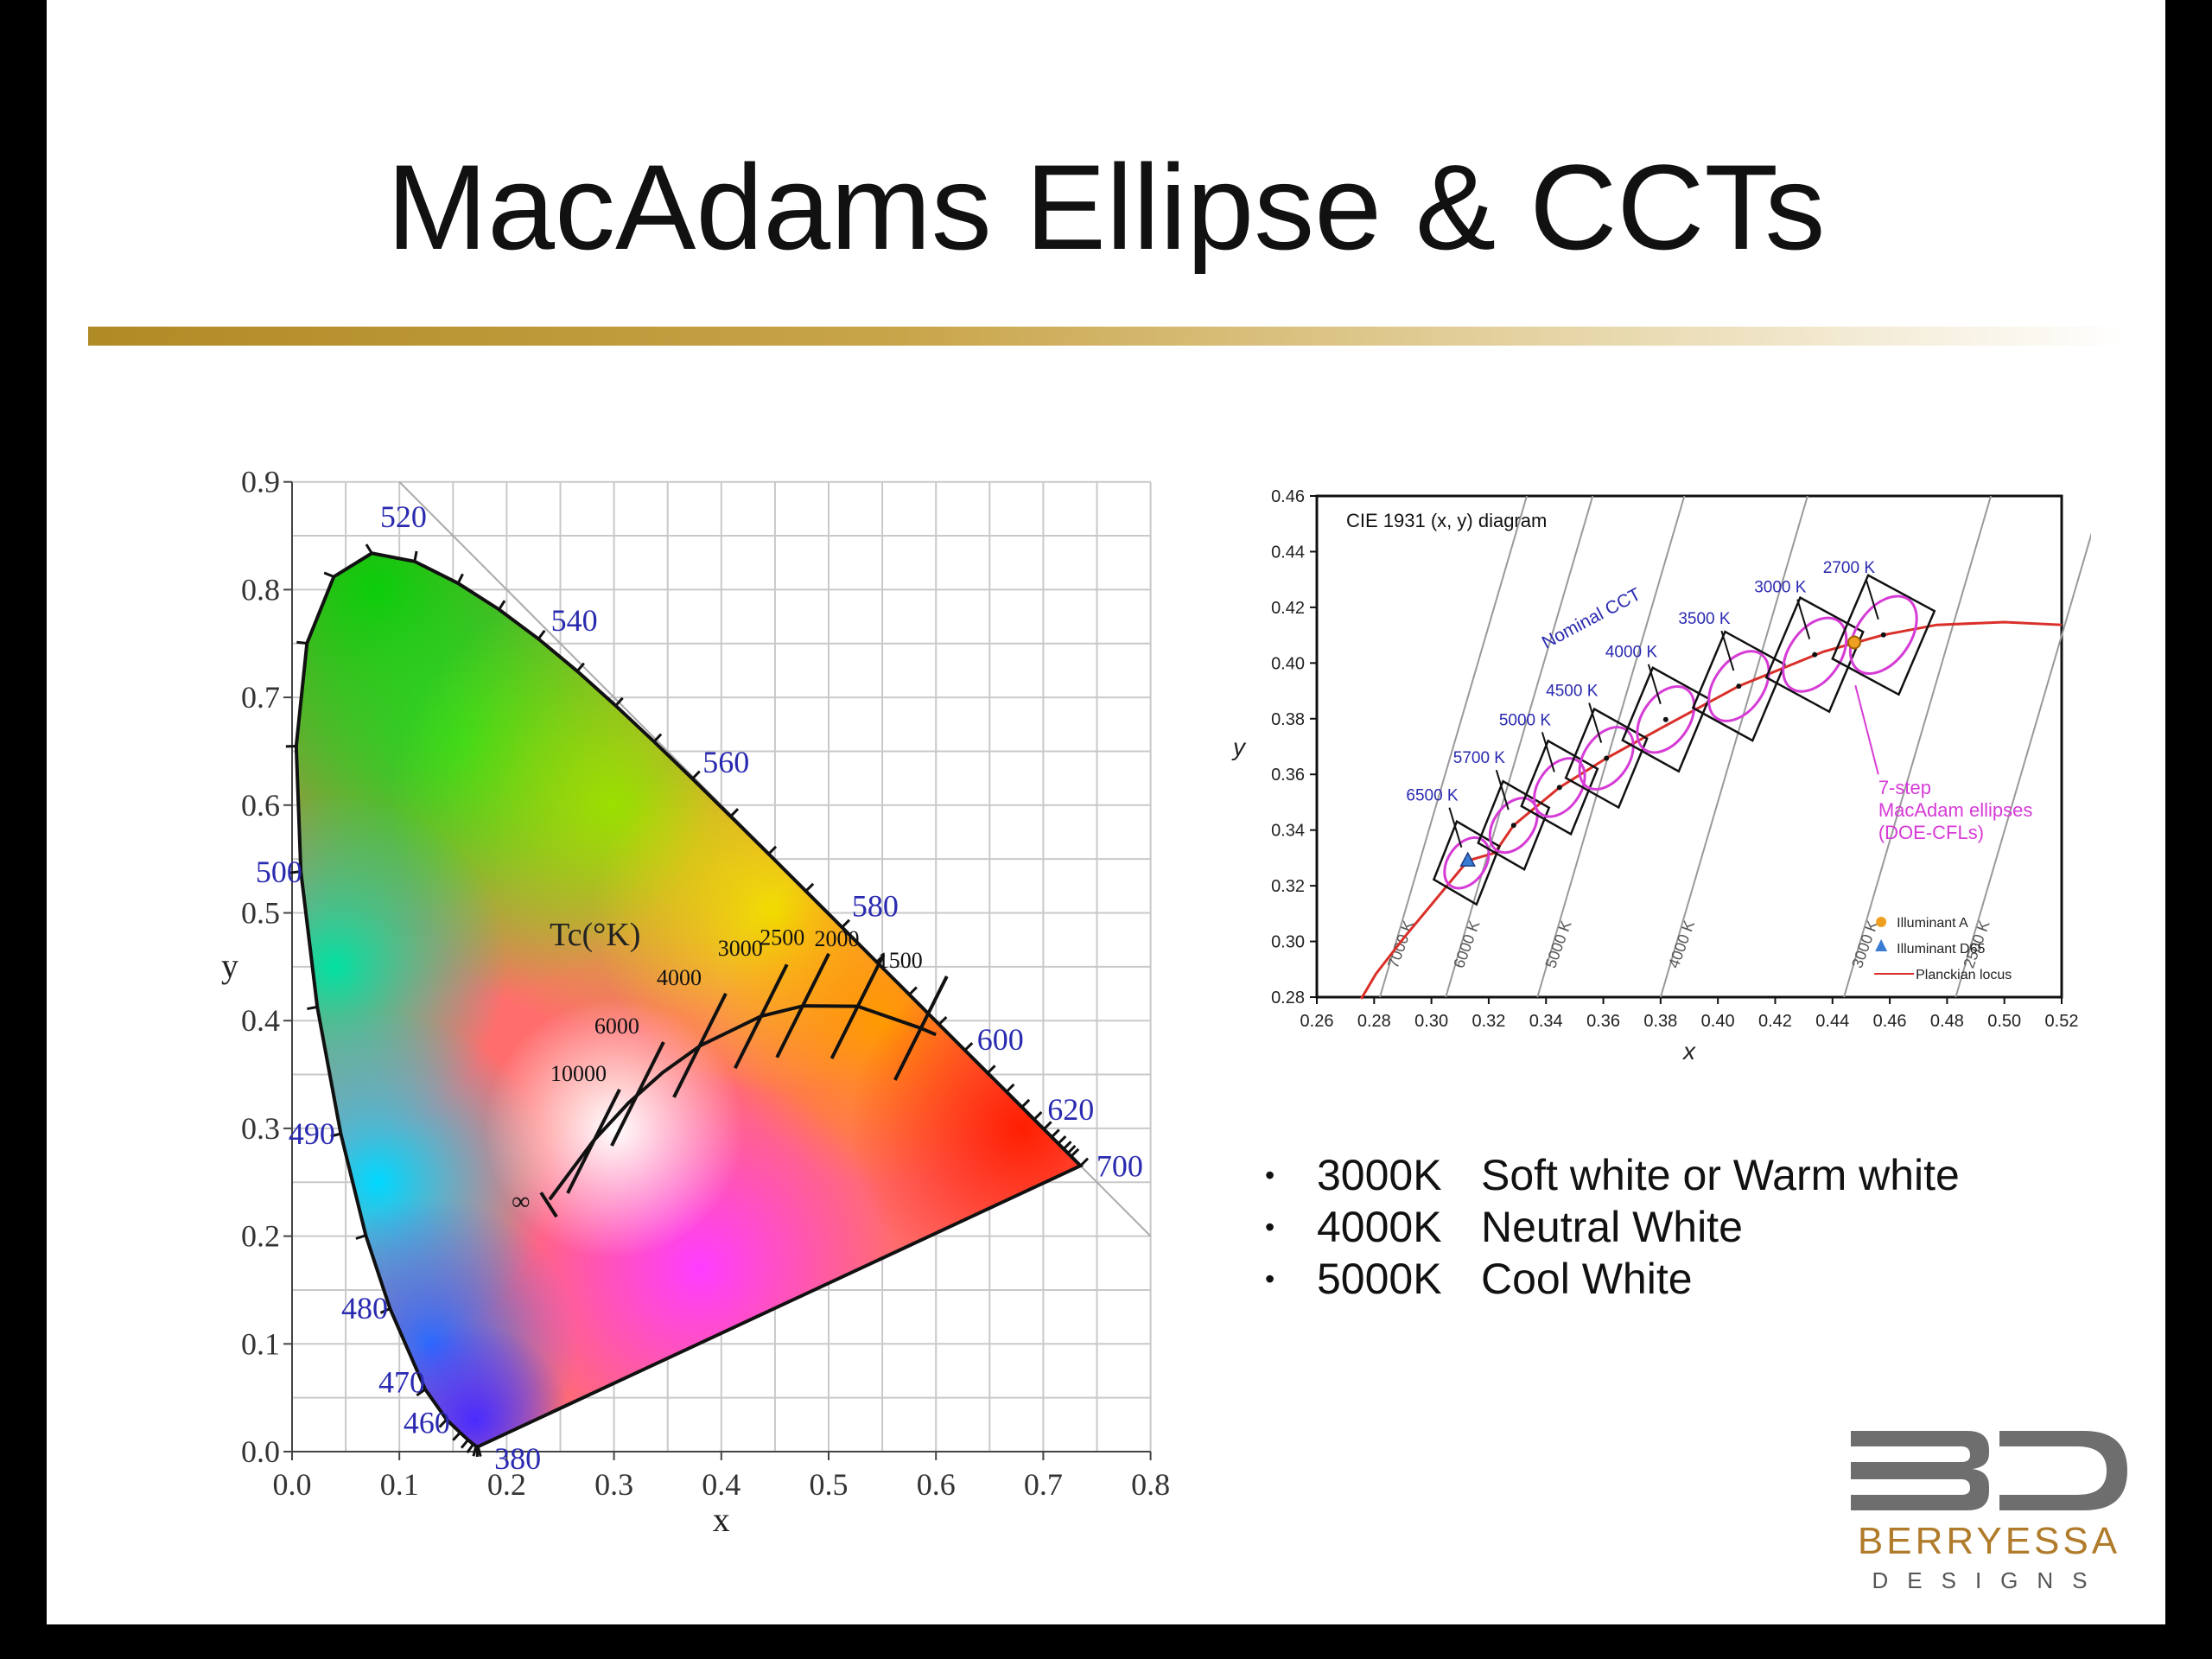 This screenshot has width=2212, height=1659. What do you see at coordinates (1606, 758) in the screenshot?
I see `cct-quadrangle` at bounding box center [1606, 758].